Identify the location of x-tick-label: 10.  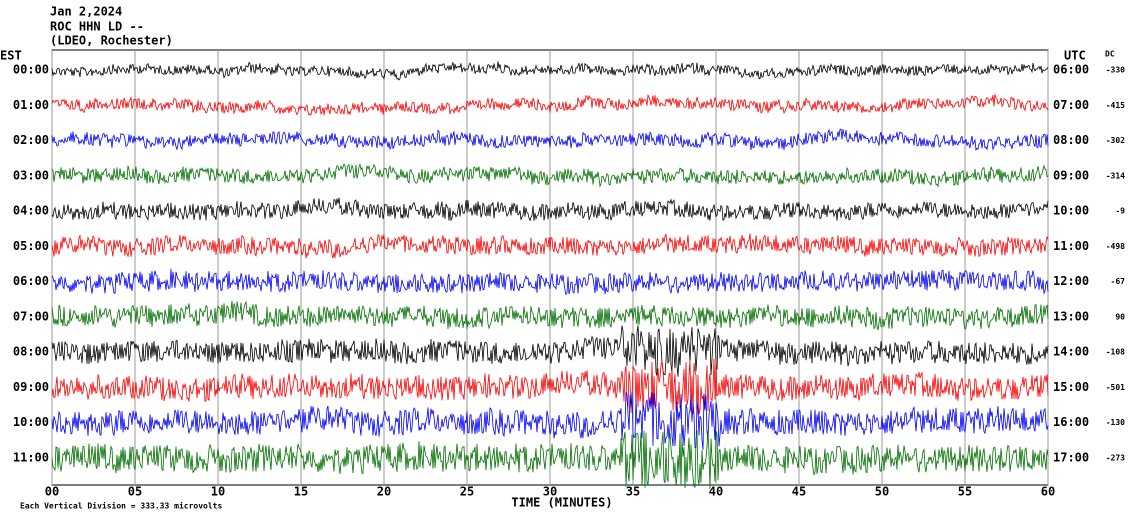
(218, 492).